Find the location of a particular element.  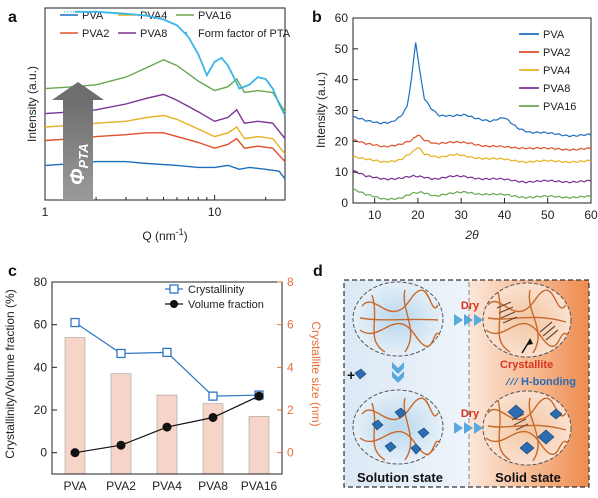

dry-arrow-bottom: Dry is located at coordinates (468, 421).